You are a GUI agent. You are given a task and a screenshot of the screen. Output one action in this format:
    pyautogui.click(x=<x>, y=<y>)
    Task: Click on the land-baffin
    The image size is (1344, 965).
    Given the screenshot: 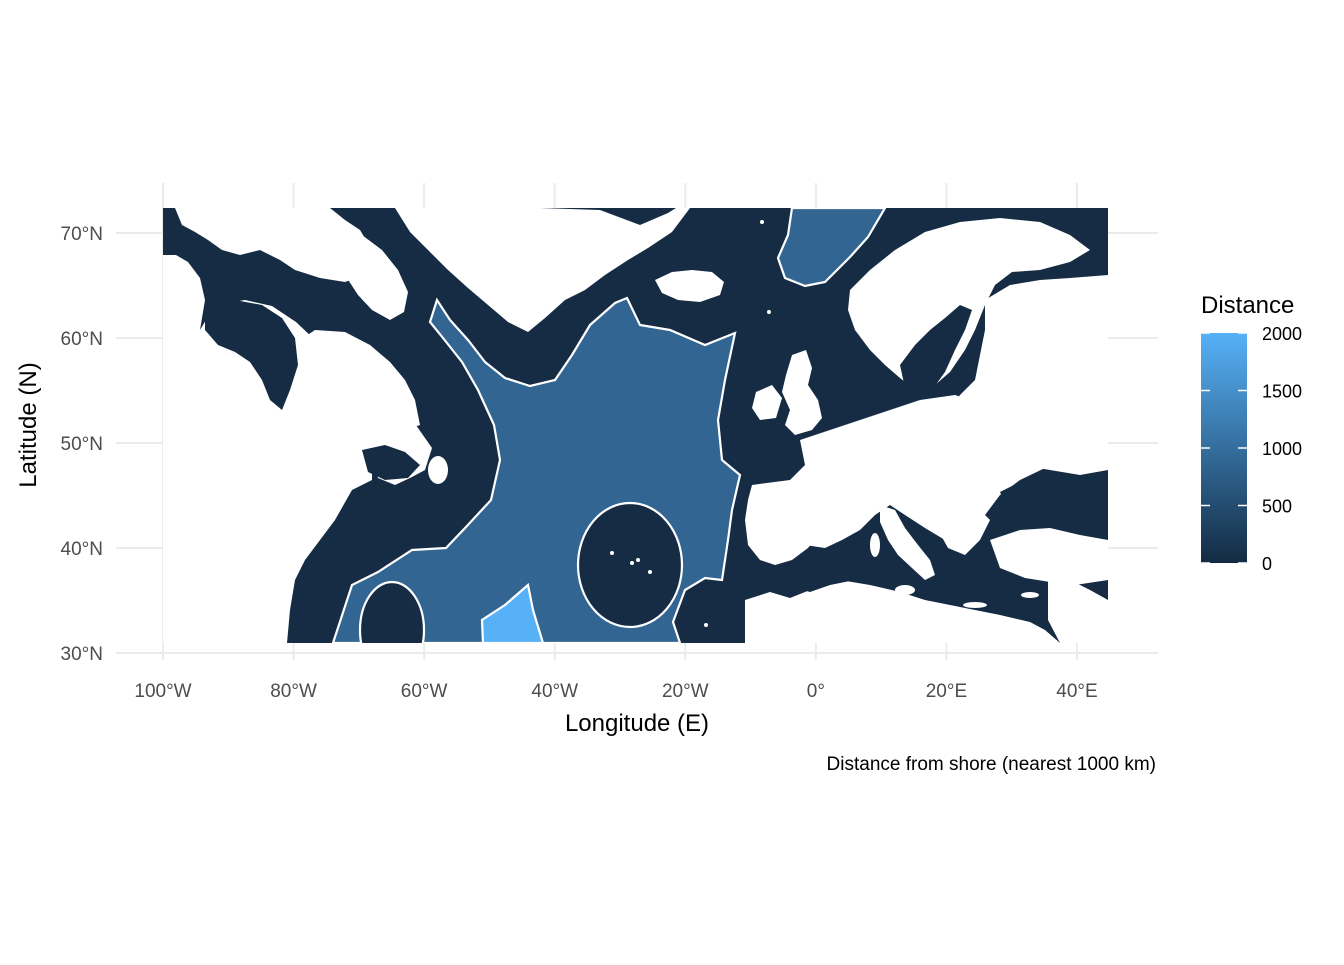 What is the action you would take?
    pyautogui.click(x=374, y=277)
    